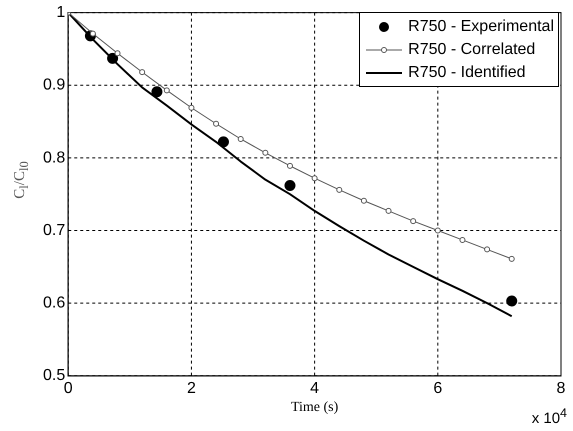 The height and width of the screenshot is (431, 573). Describe the element at coordinates (54, 85) in the screenshot. I see `y-tick-label: 0.9` at that location.